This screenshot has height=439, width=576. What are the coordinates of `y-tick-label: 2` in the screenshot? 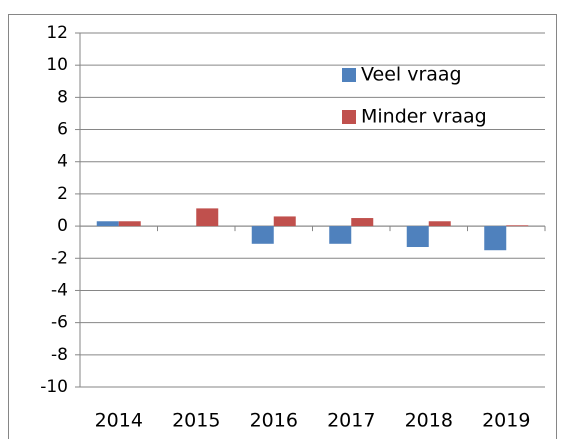 It's located at (62, 194).